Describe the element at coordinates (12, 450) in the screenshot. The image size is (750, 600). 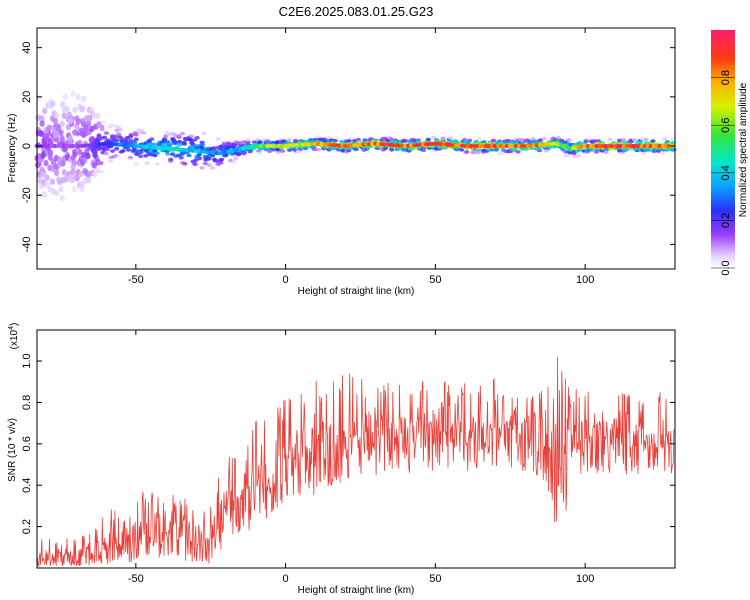
I see `snr-y-axis-title: SNR (10 * v/v)` at that location.